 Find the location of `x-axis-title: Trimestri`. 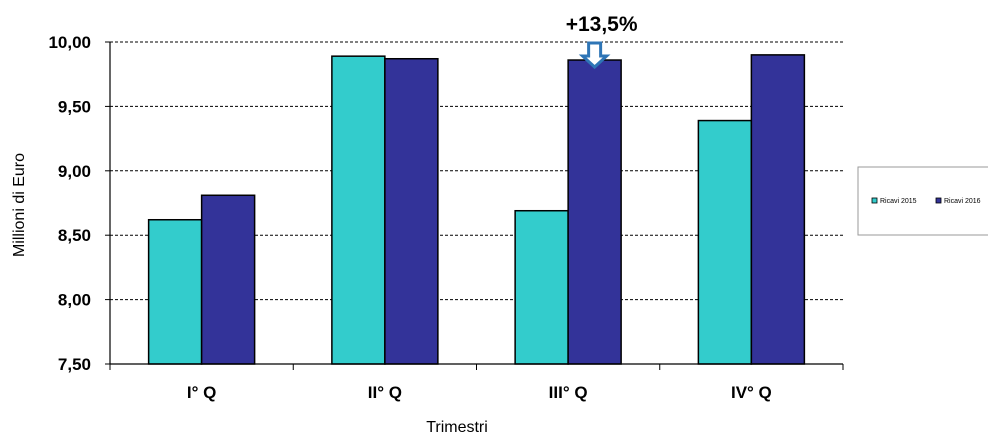

x-axis-title: Trimestri is located at coordinates (457, 427).